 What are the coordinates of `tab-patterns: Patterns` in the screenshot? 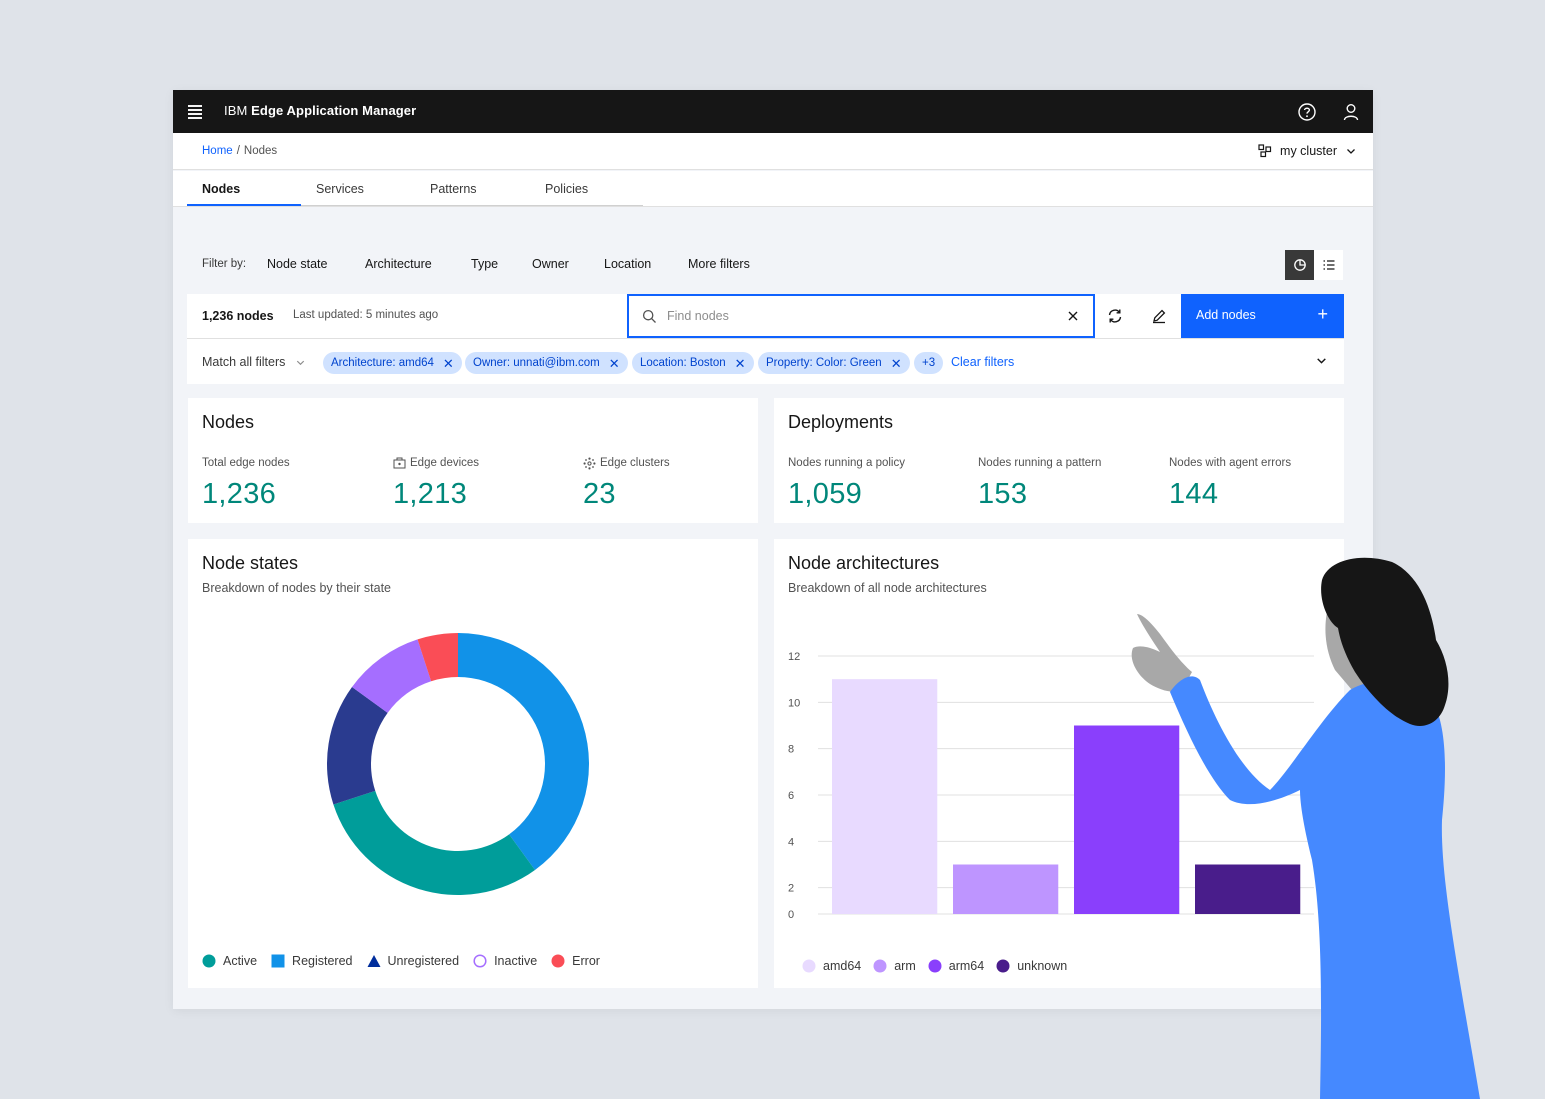 It's located at (453, 189).